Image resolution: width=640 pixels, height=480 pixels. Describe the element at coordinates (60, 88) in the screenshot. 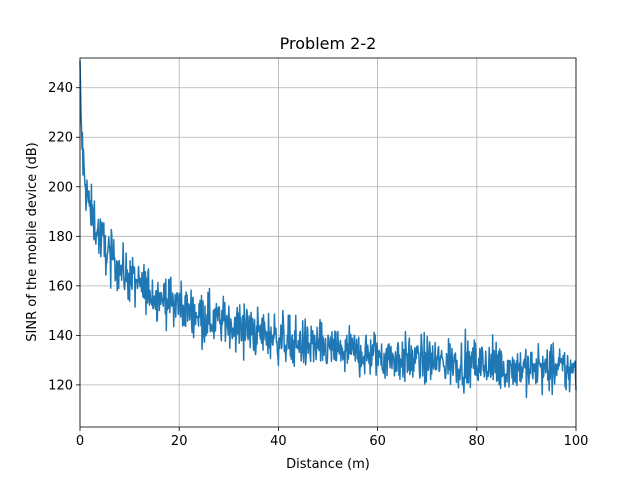

I see `y-tick-label: 240` at that location.